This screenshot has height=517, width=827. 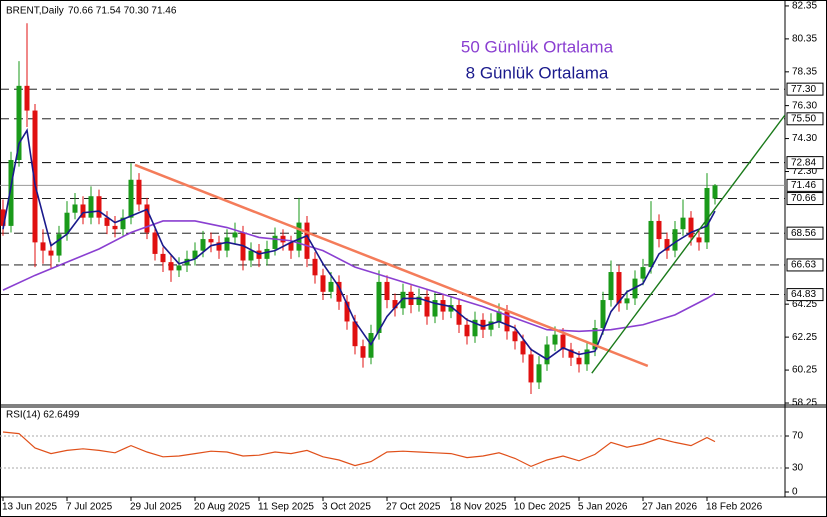 I want to click on rsi-tick-label: 30, so click(x=798, y=468).